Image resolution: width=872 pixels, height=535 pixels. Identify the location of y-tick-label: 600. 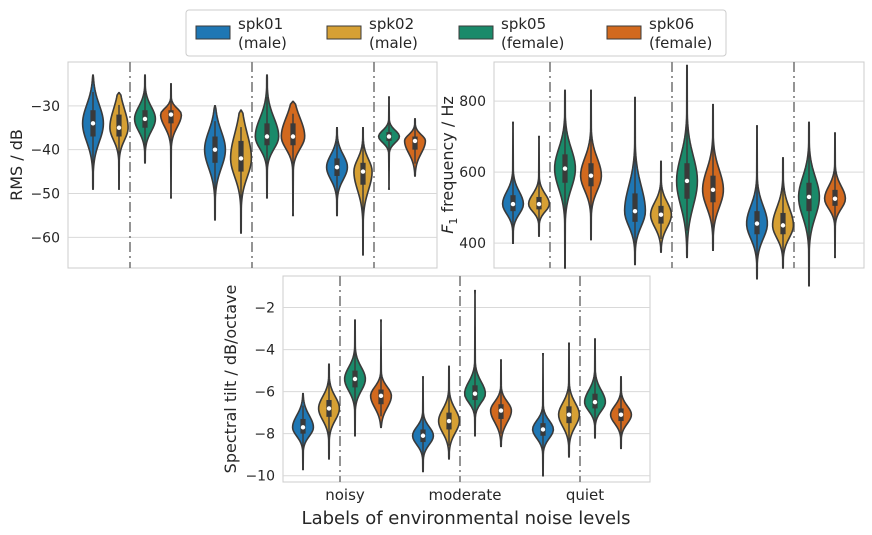
(472, 173).